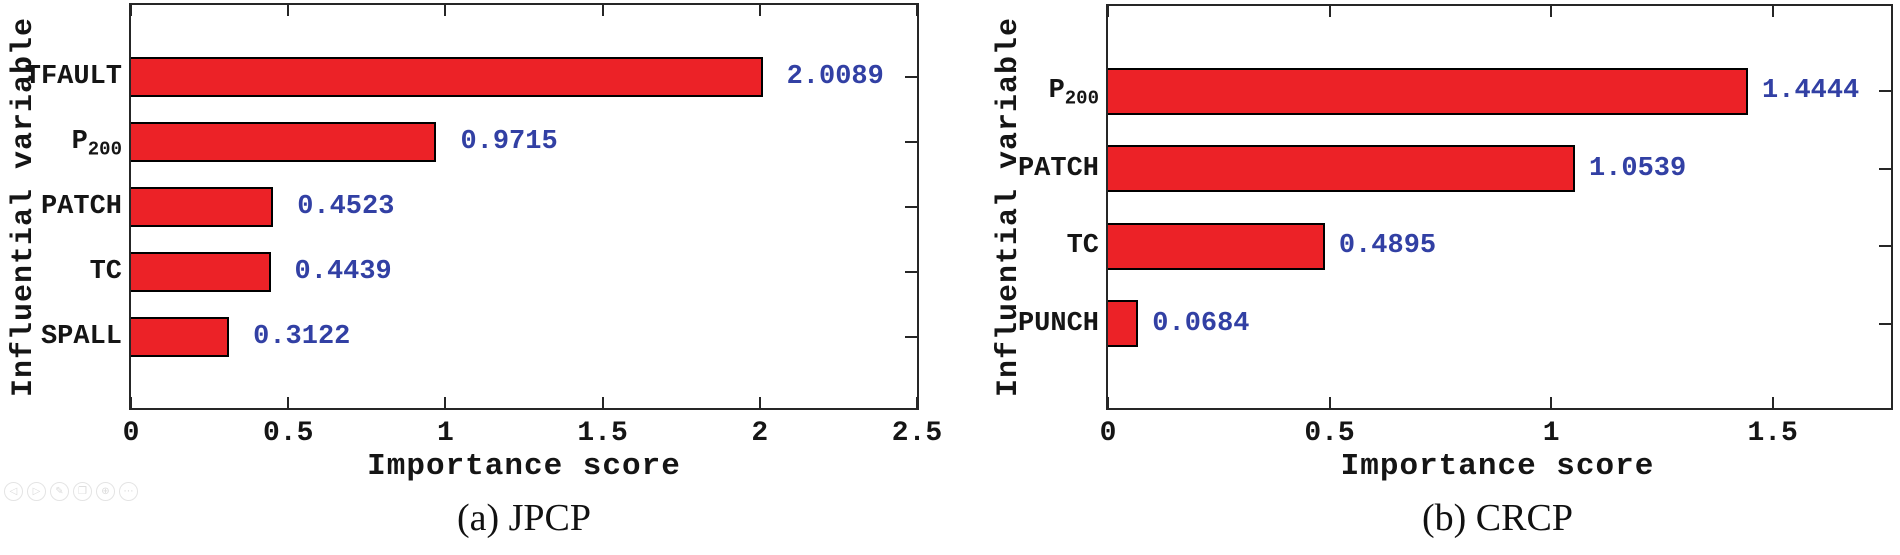 The height and width of the screenshot is (555, 1900). Describe the element at coordinates (71, 491) in the screenshot. I see `reader-mini-toolbar: ◁ ▷ ✎ ❐ ⊕ ⋯` at that location.